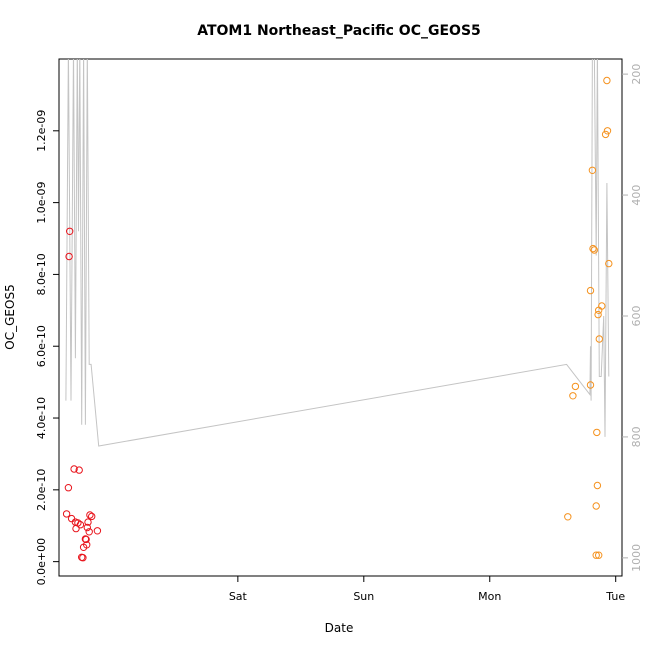  What do you see at coordinates (339, 628) in the screenshot?
I see `x-axis-label: Date` at bounding box center [339, 628].